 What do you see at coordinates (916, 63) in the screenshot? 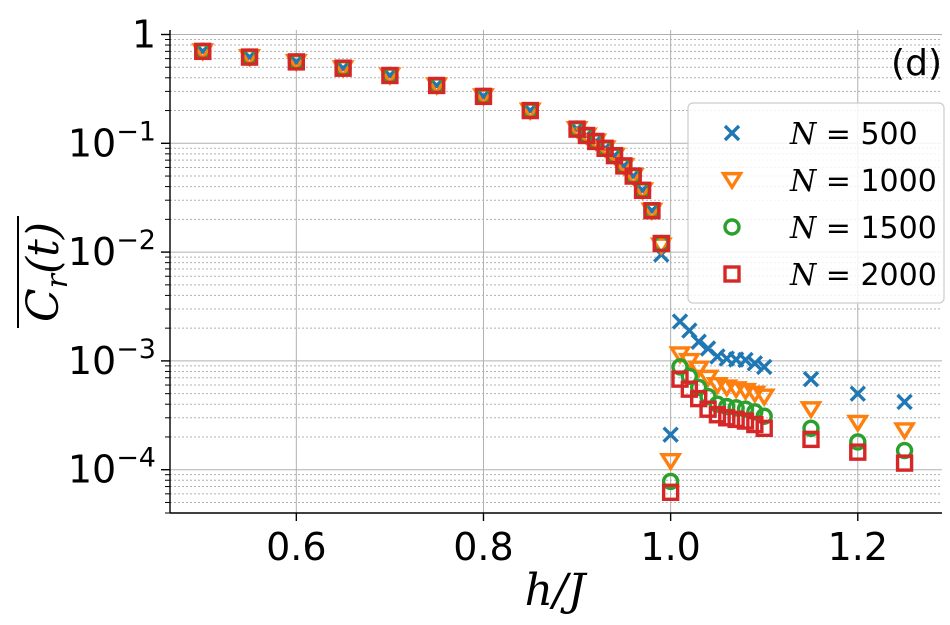
I see `panel-label: (d)` at bounding box center [916, 63].